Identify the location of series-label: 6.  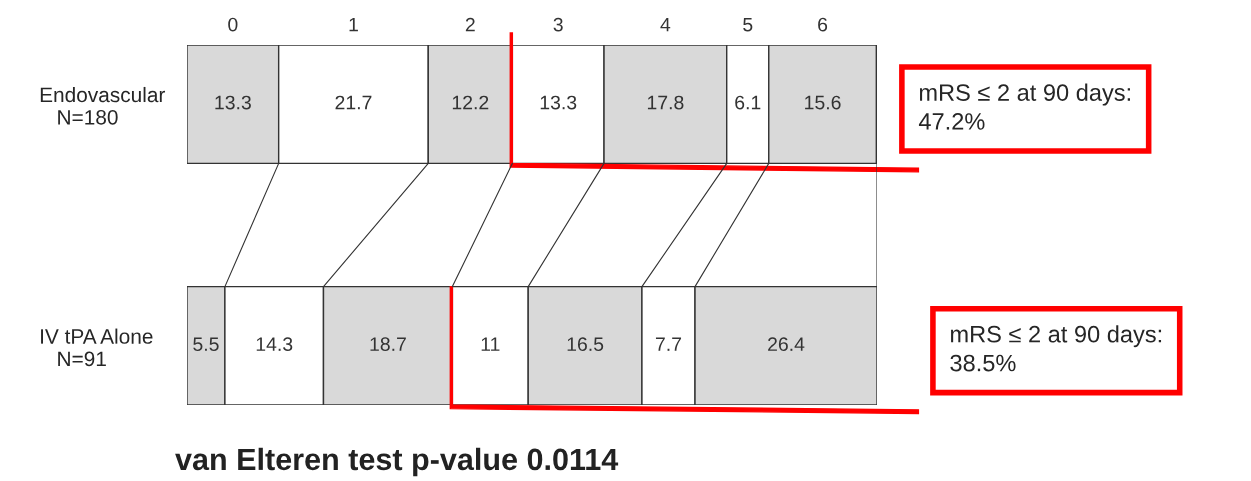
(823, 24).